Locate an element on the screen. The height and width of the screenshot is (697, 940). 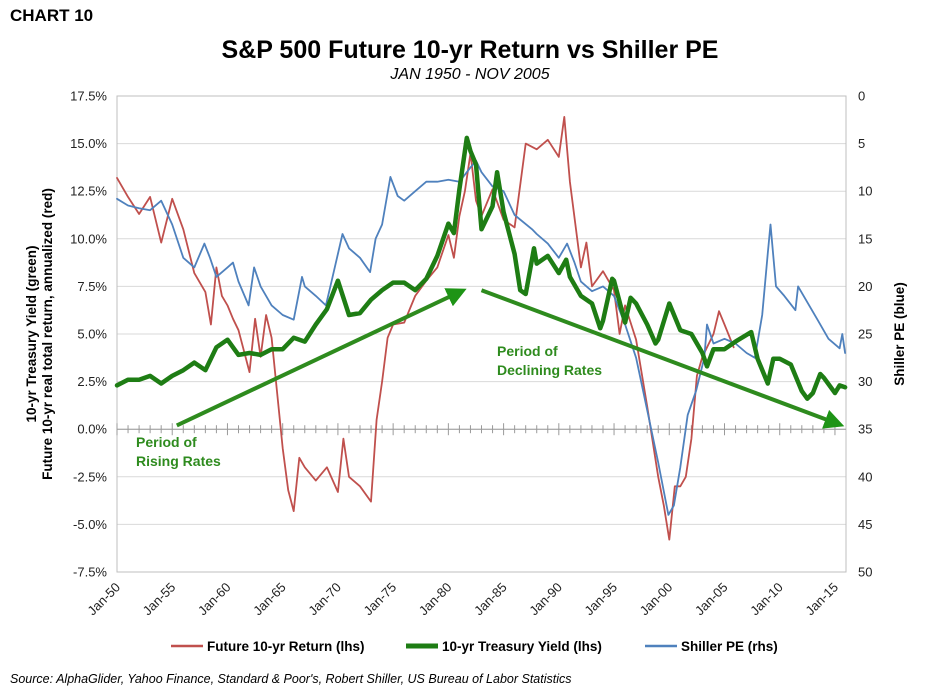
left-tick-label: 10.0% is located at coordinates (88, 238).